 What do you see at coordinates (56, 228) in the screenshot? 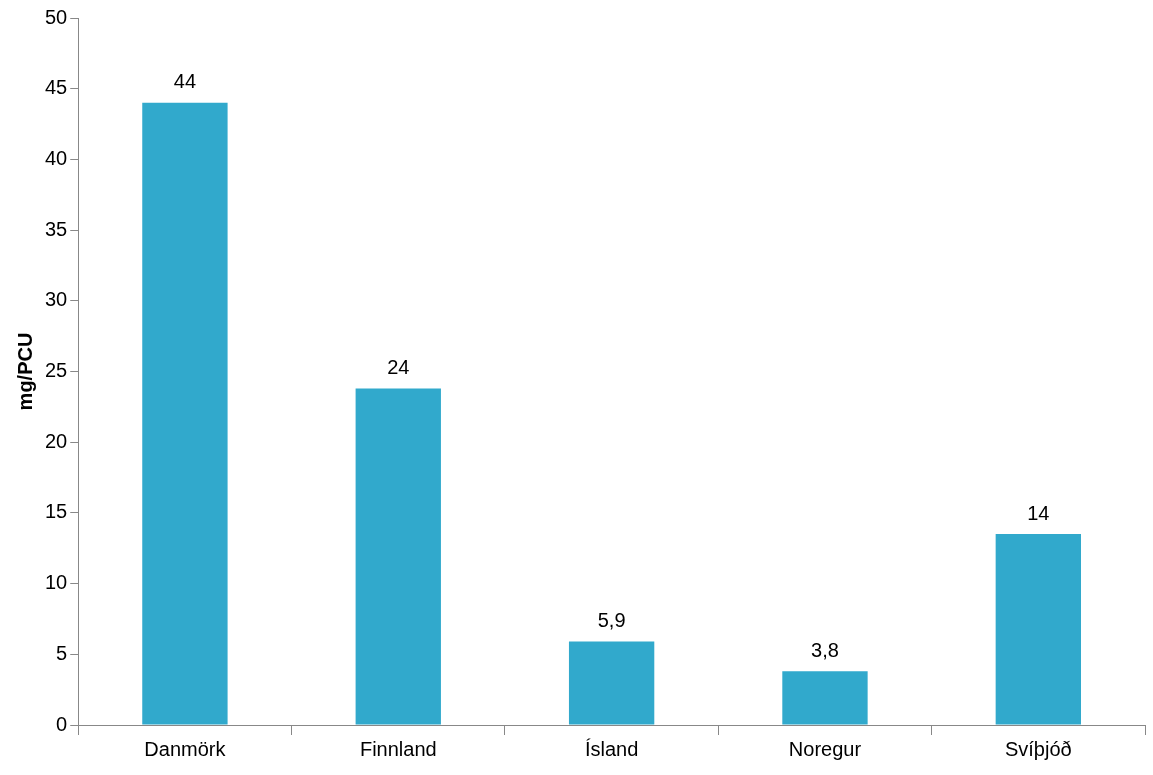
I see `y-tick-label: 35` at bounding box center [56, 228].